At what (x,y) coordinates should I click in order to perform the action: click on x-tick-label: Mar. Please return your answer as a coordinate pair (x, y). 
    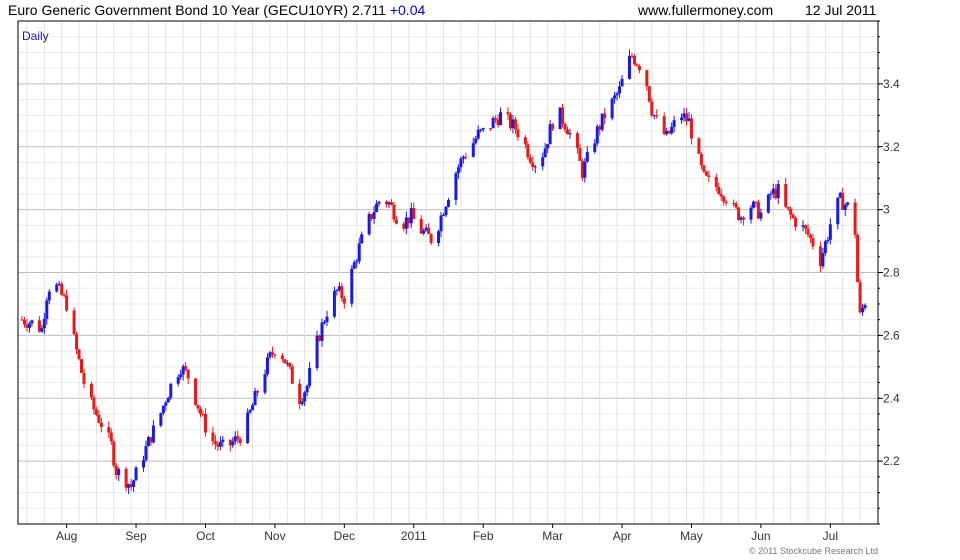
    Looking at the image, I should click on (552, 536).